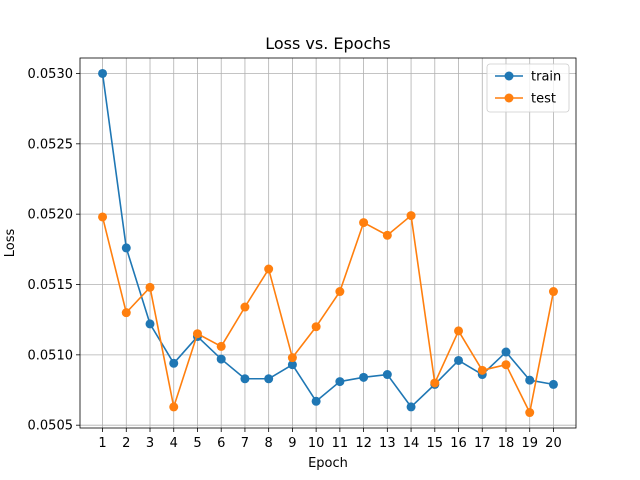  What do you see at coordinates (387, 443) in the screenshot?
I see `x-tick-label: 13` at bounding box center [387, 443].